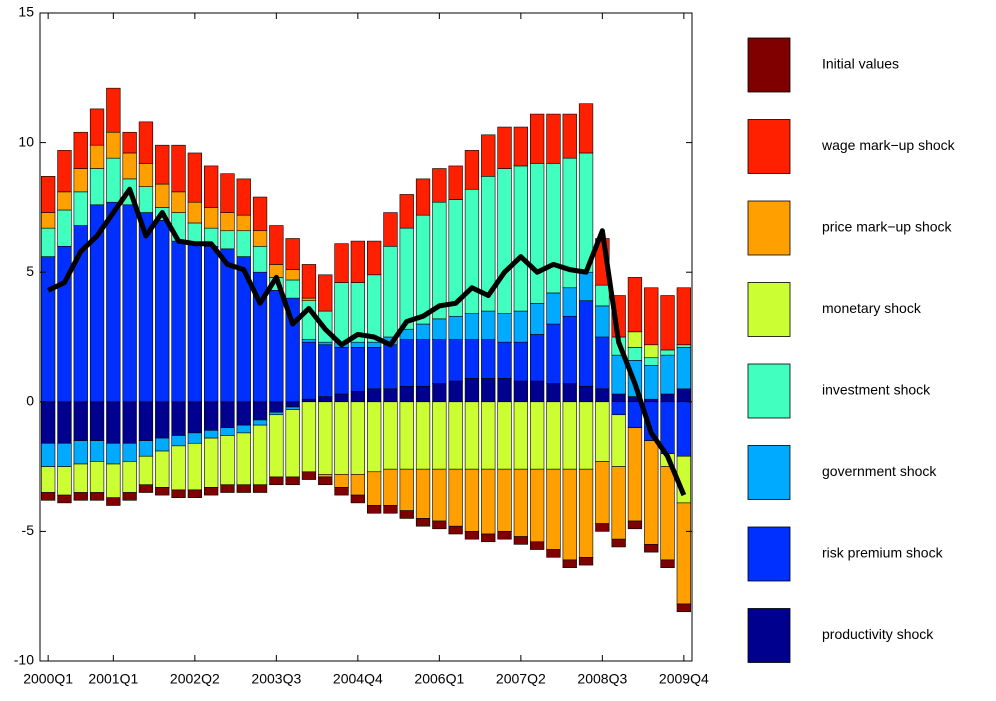 Image resolution: width=996 pixels, height=701 pixels. I want to click on legend-label: Initial values, so click(860, 64).